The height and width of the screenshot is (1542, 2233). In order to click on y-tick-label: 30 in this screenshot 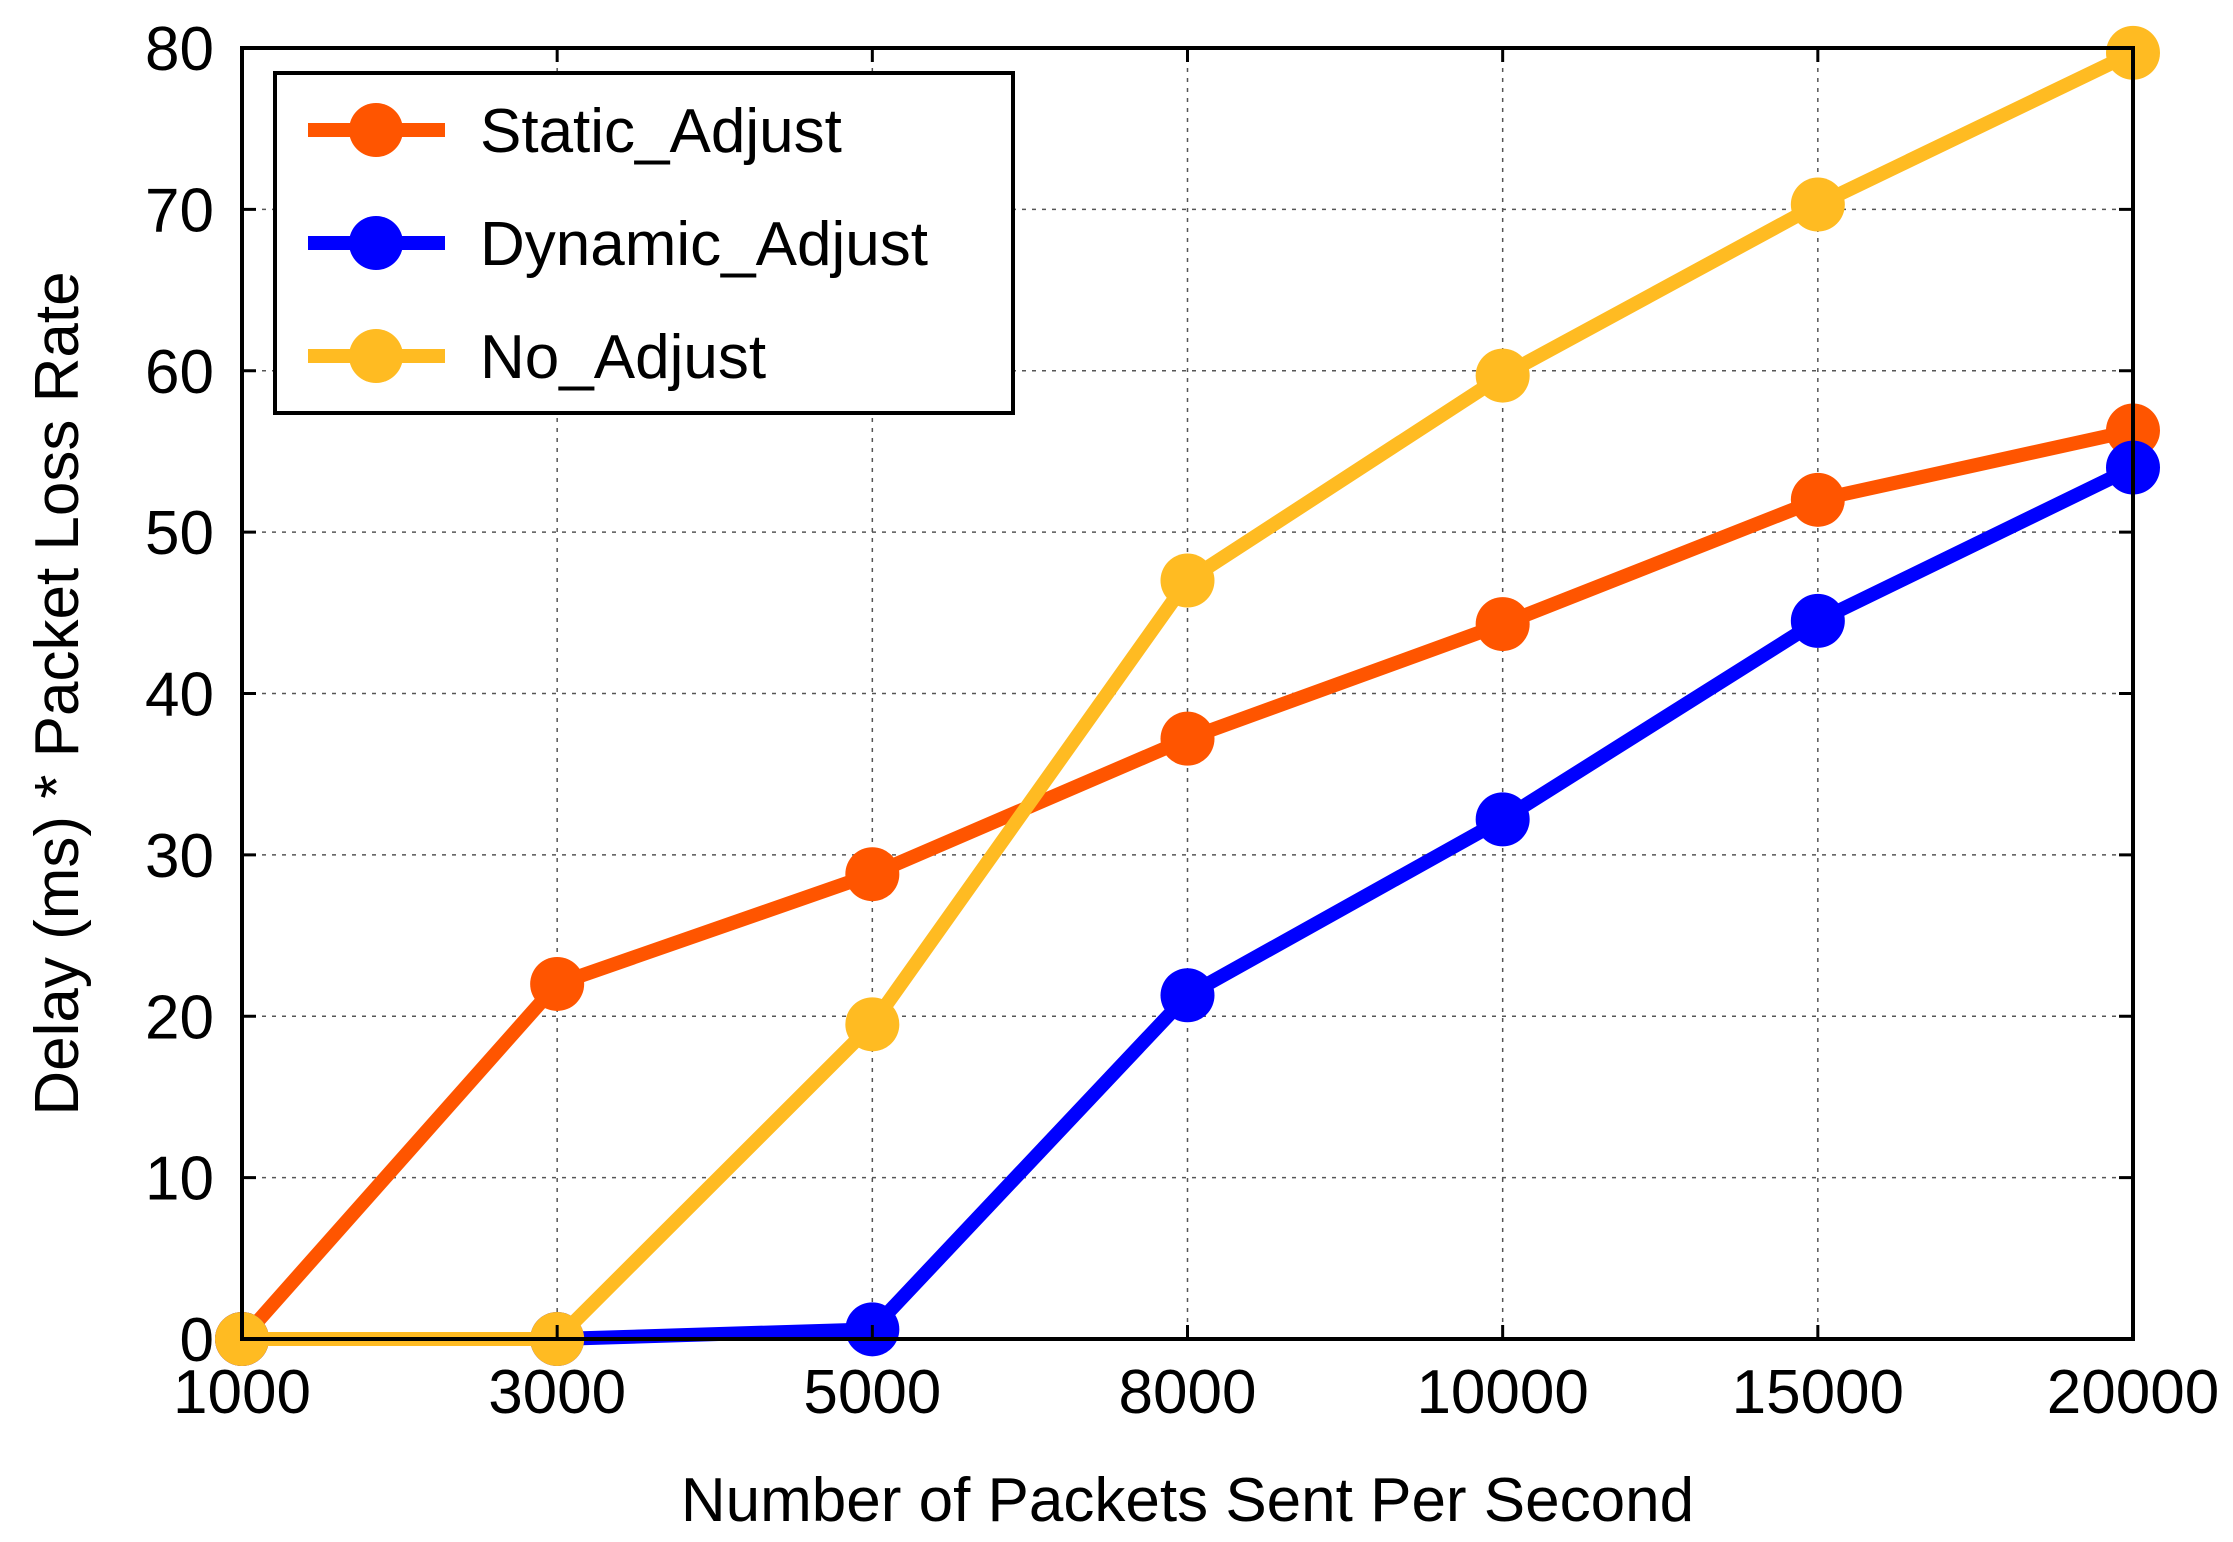, I will do `click(179, 856)`.